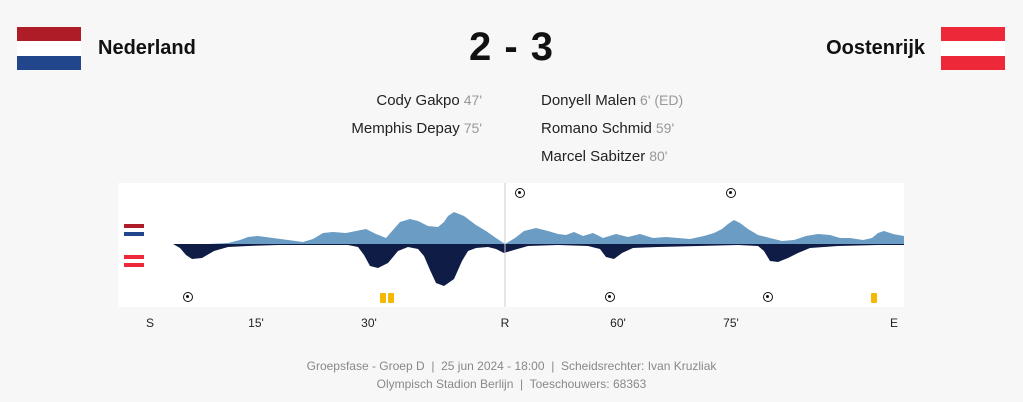 Image resolution: width=1023 pixels, height=402 pixels. Describe the element at coordinates (596, 128) in the screenshot. I see `scorer-name: Romano Schmid` at that location.